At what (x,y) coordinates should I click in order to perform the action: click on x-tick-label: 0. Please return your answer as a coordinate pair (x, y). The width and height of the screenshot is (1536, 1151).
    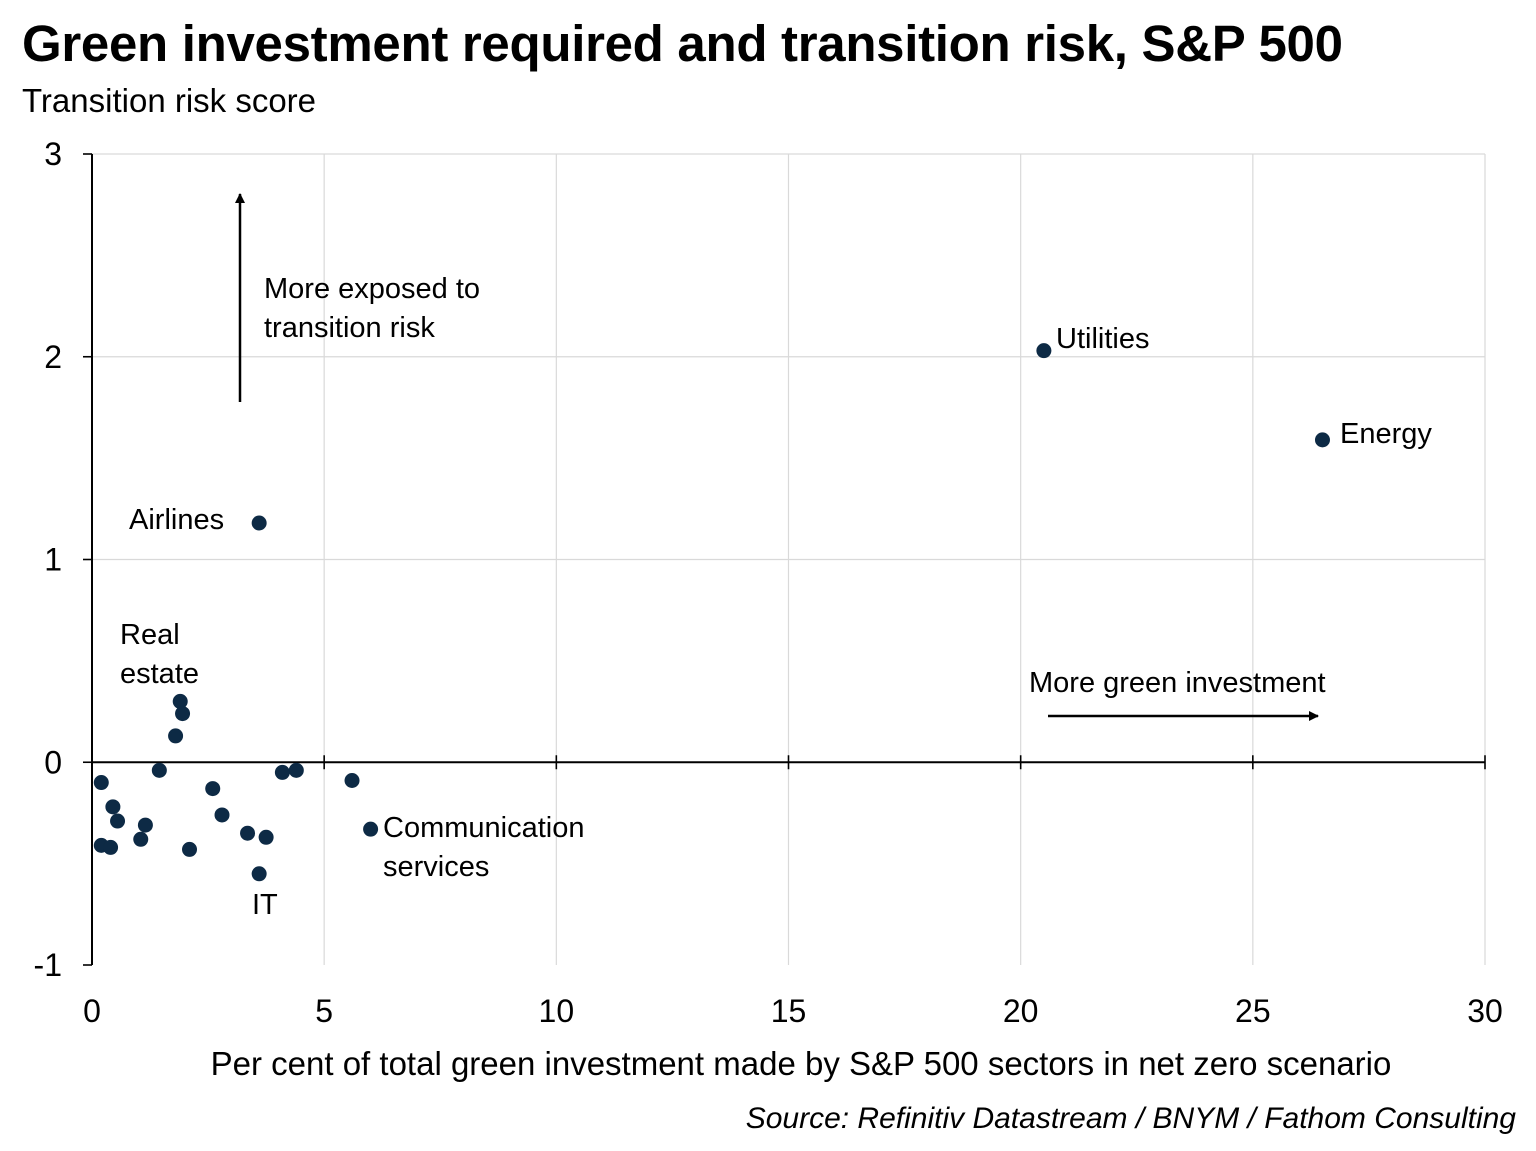
    Looking at the image, I should click on (92, 1011).